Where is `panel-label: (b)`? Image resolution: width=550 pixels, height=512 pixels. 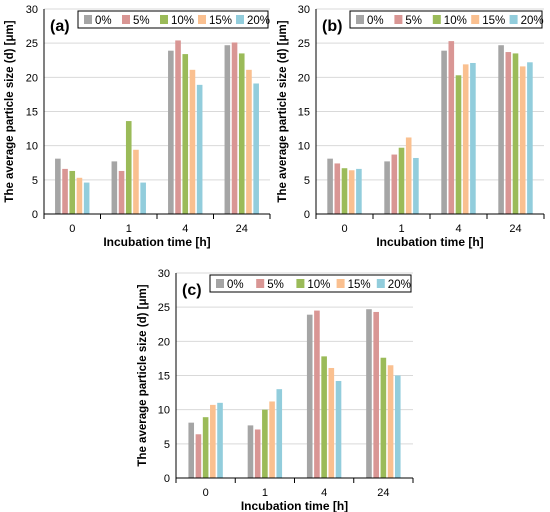
panel-label: (b) is located at coordinates (332, 26).